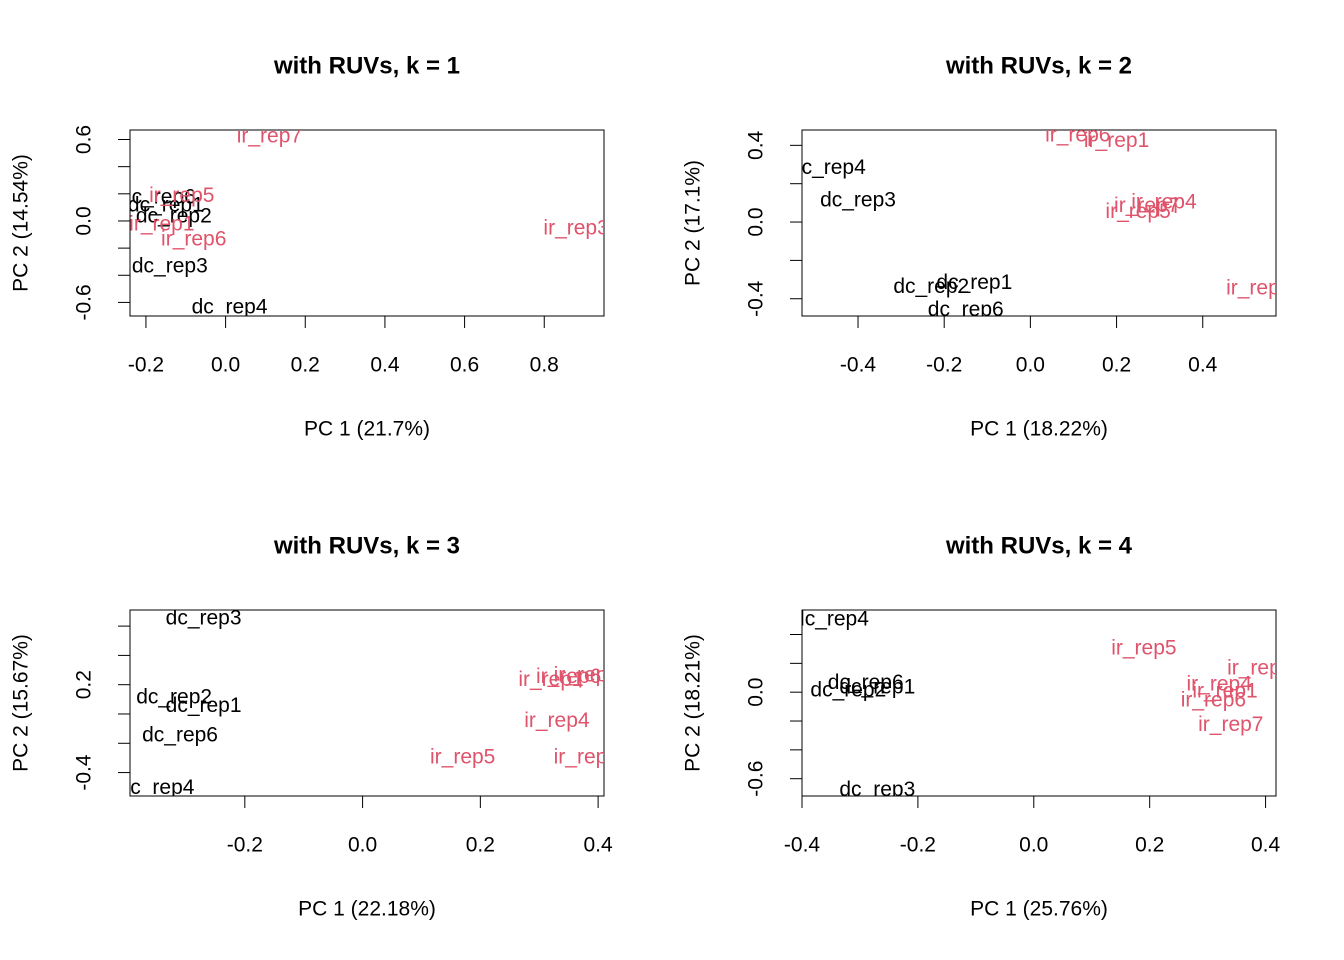  I want to click on panel-title: with RUVs, k = 3, so click(366, 545).